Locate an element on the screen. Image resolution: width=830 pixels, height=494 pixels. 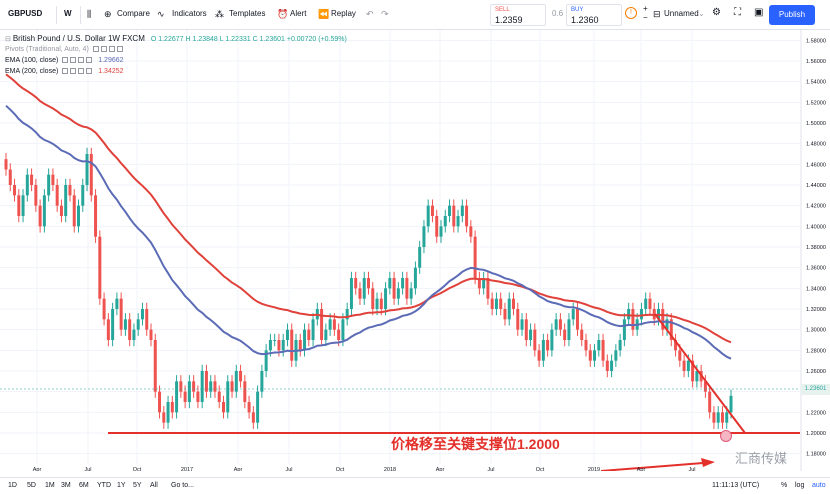
plus-icon: + is located at coordinates (645, 8).